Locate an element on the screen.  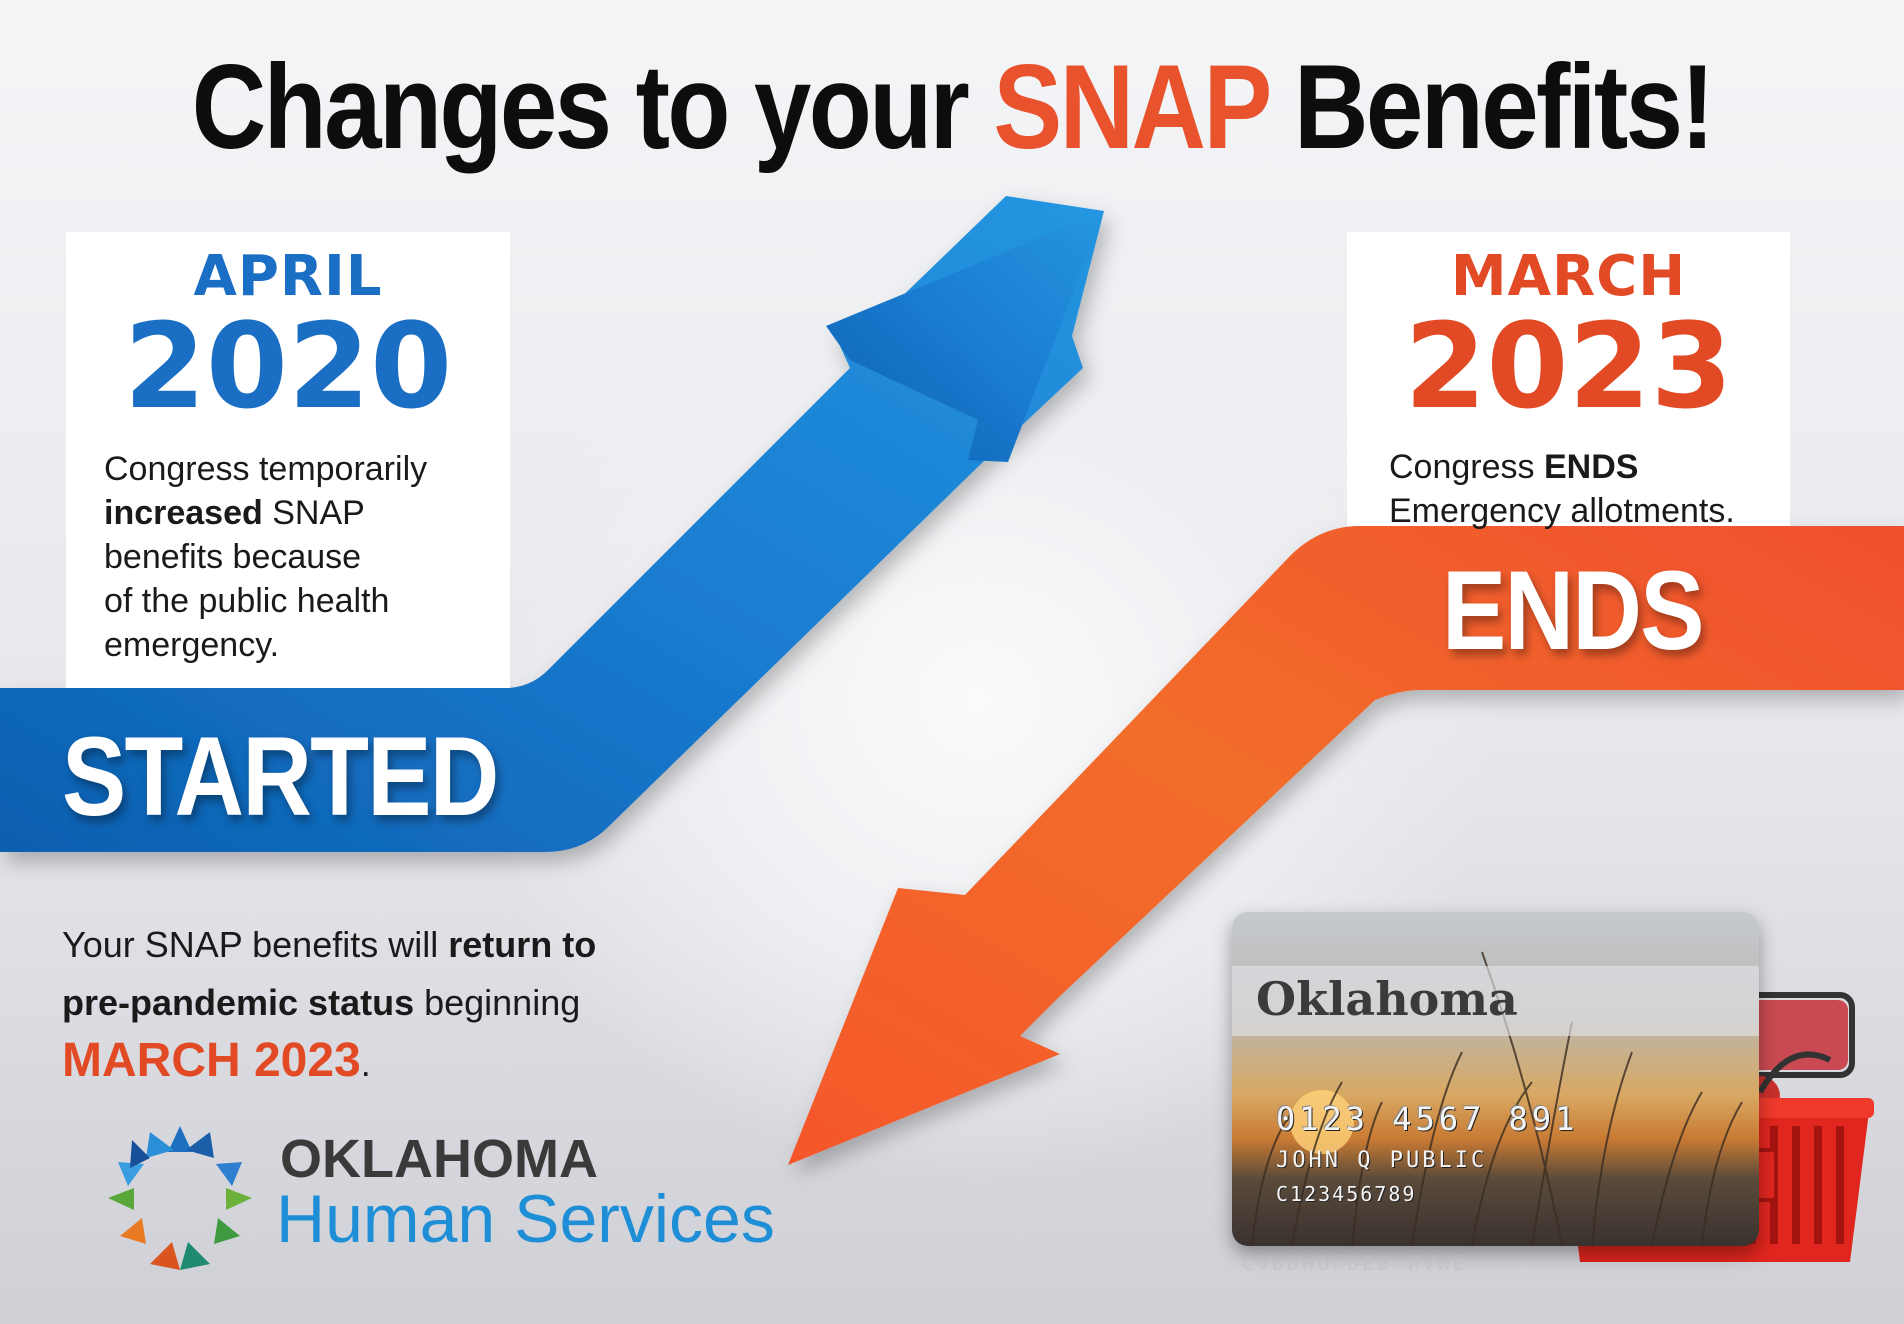
right-card-text: Congress ENDS Emergency allotments. is located at coordinates (1589, 489).